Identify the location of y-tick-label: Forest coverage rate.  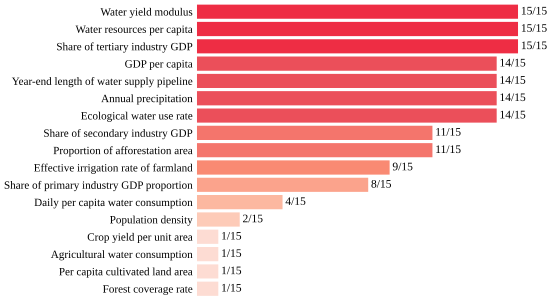
(147, 290).